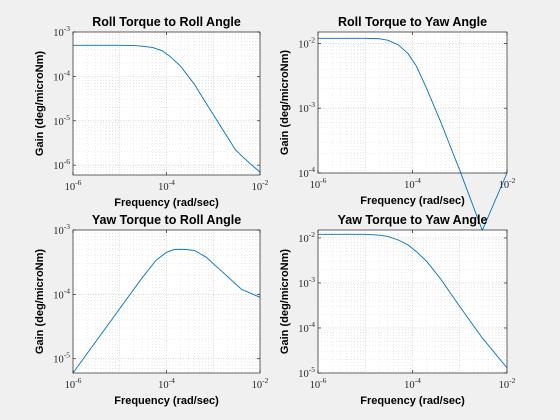  What do you see at coordinates (61, 164) in the screenshot?
I see `y-tick-label: 10⁻⁶` at bounding box center [61, 164].